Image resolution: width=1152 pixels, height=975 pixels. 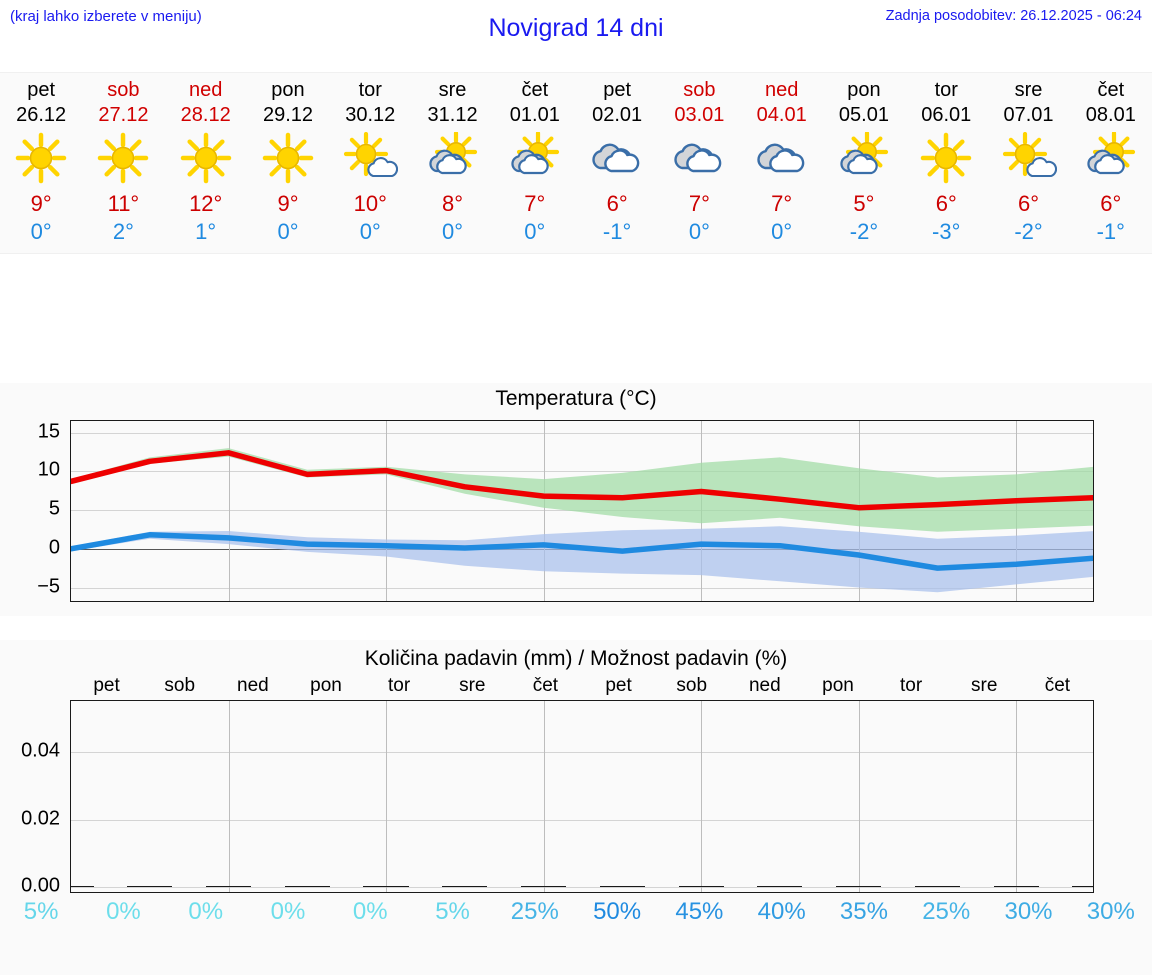 What do you see at coordinates (370, 90) in the screenshot?
I see `day-name: tor` at bounding box center [370, 90].